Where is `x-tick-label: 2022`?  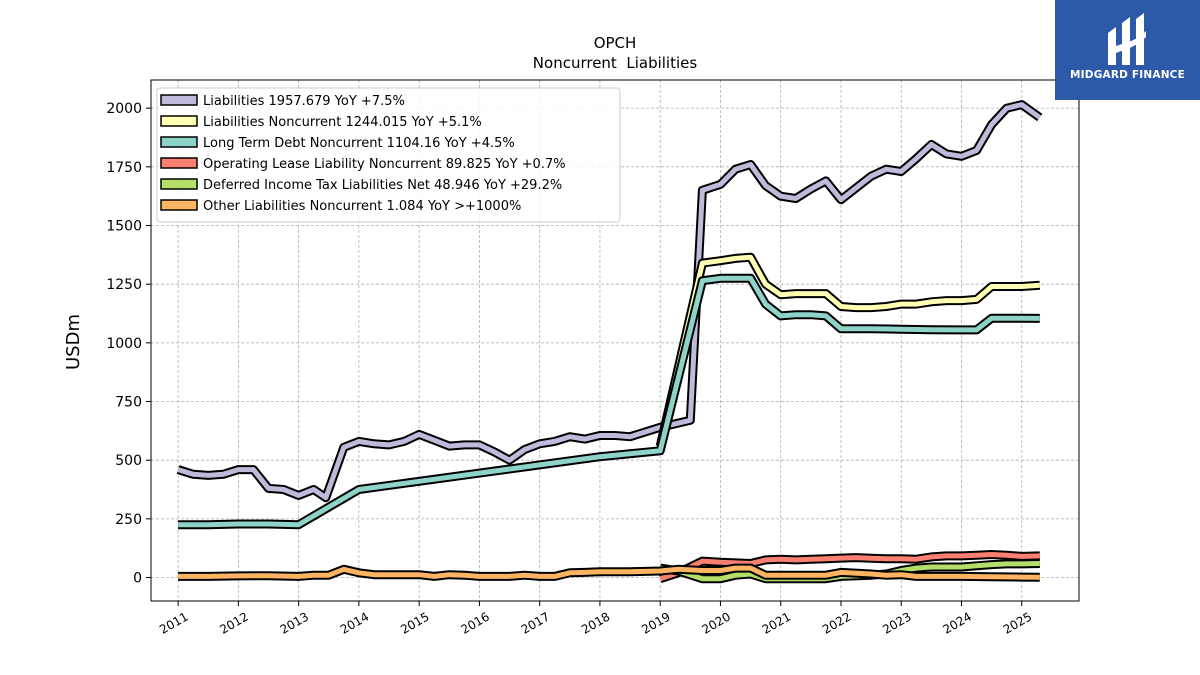
x-tick-label: 2022 is located at coordinates (836, 622).